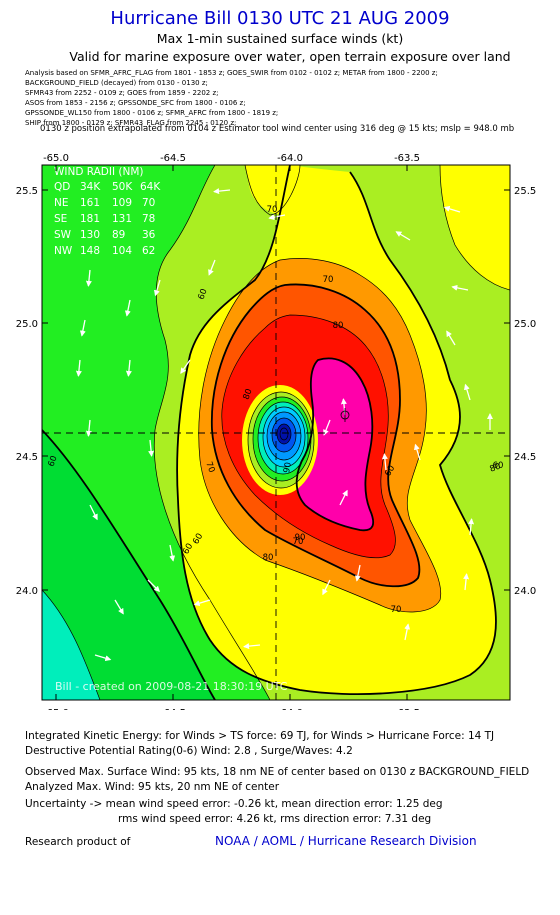 Image resolution: width=560 pixels, height=915 pixels. What do you see at coordinates (71, 645) in the screenshot?
I see `field-teal-corner` at bounding box center [71, 645].